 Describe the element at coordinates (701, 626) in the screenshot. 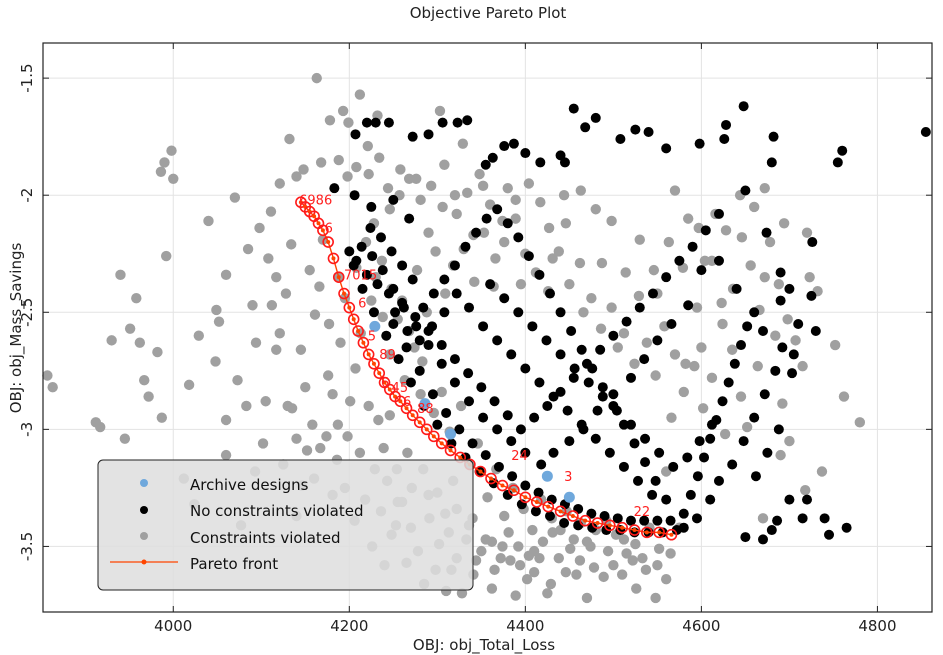

I see `x-tick-label: 4600` at that location.